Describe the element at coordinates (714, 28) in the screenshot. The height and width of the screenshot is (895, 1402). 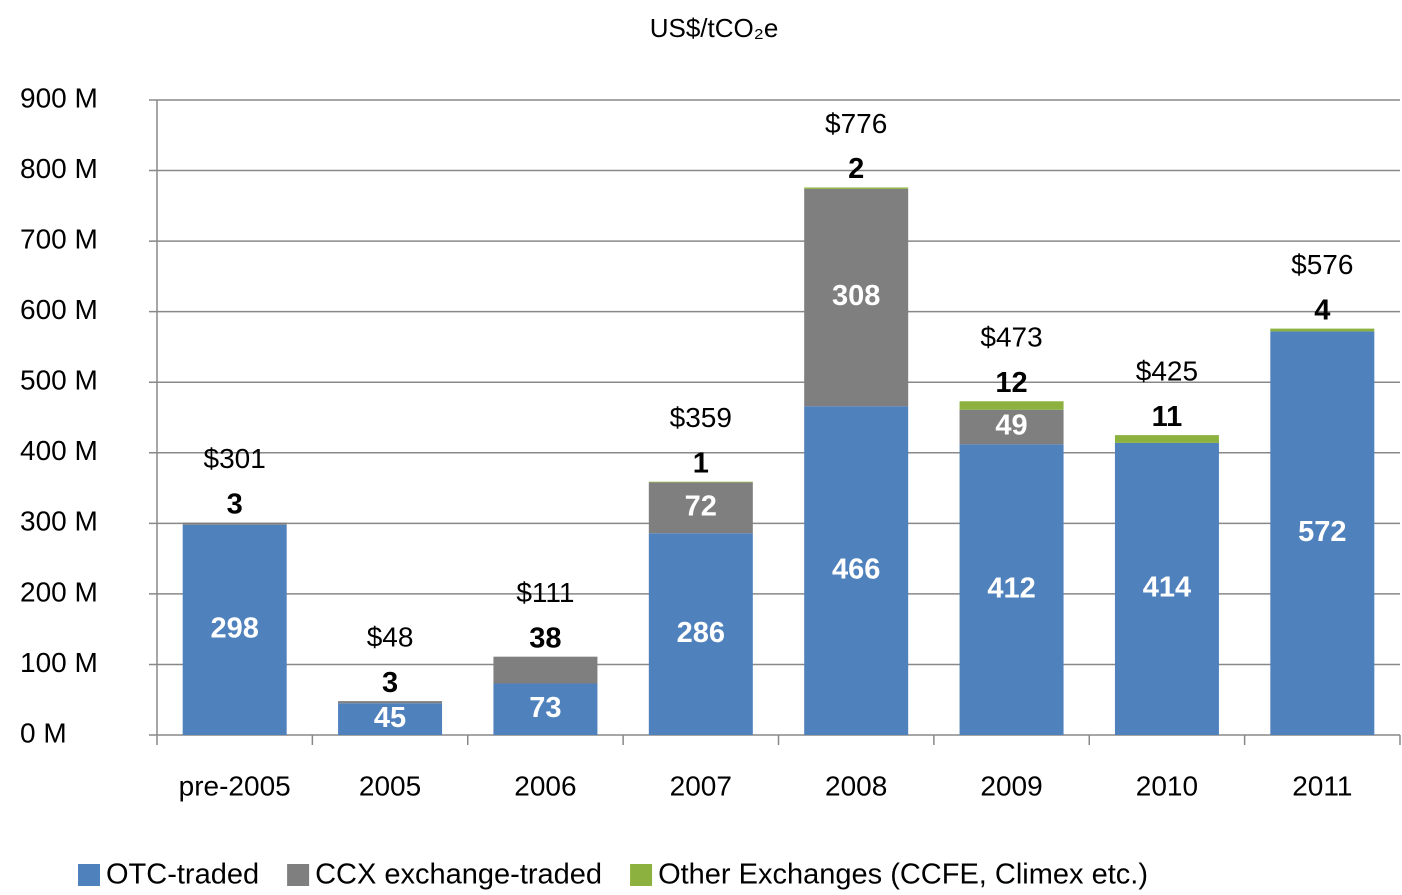
I see `chart-title: US$/tCO₂e` at that location.